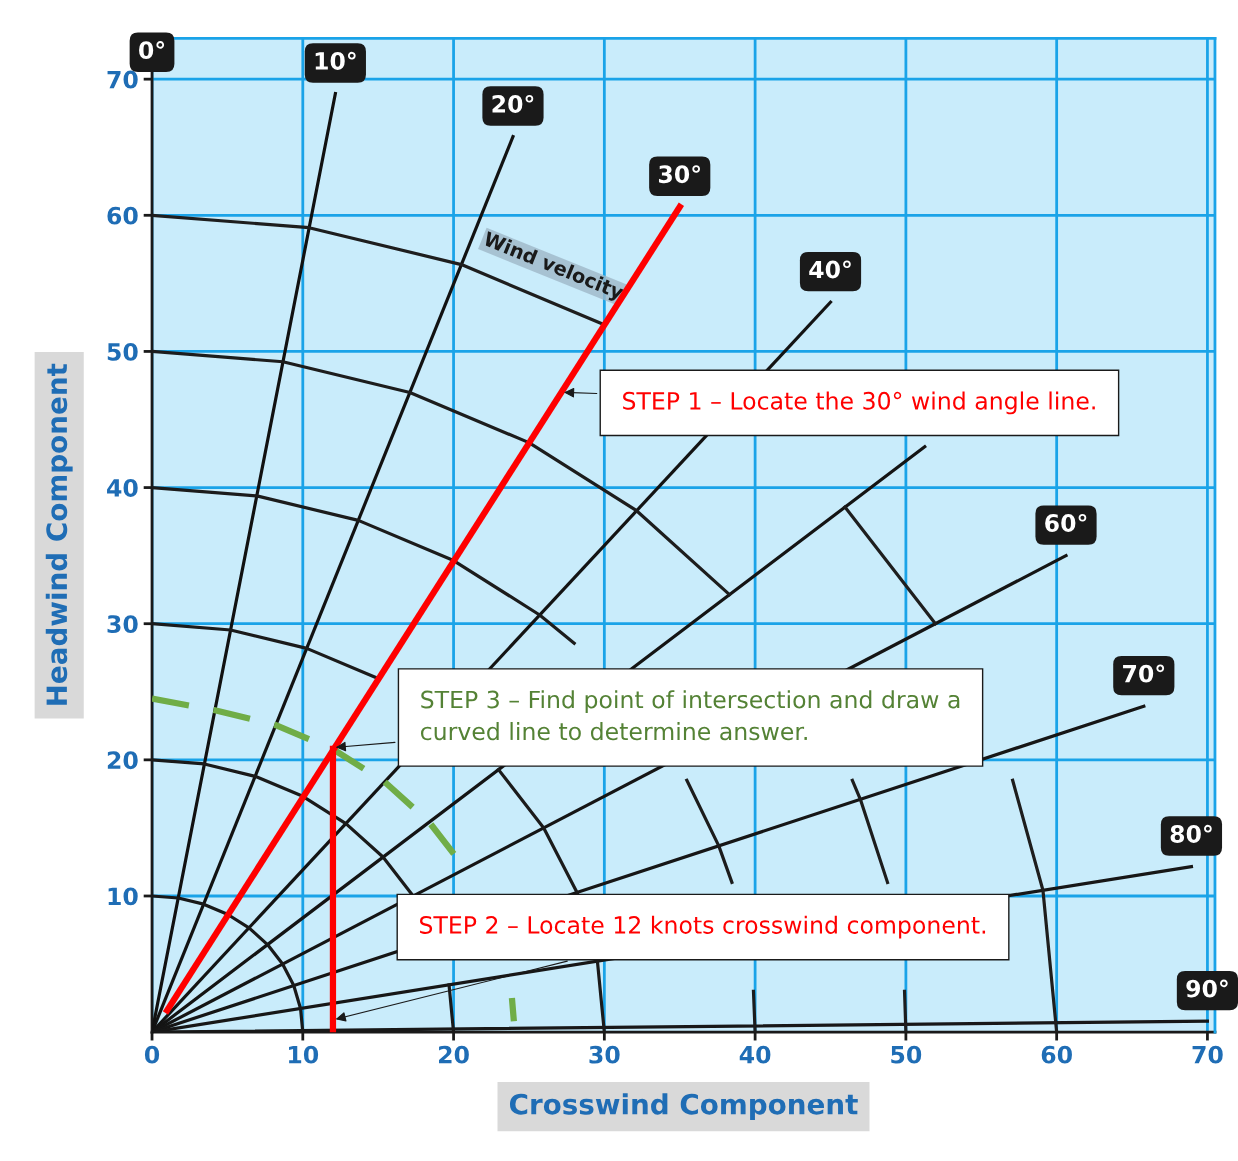 The height and width of the screenshot is (1161, 1238). What do you see at coordinates (335, 60) in the screenshot?
I see `annotation: 10°` at bounding box center [335, 60].